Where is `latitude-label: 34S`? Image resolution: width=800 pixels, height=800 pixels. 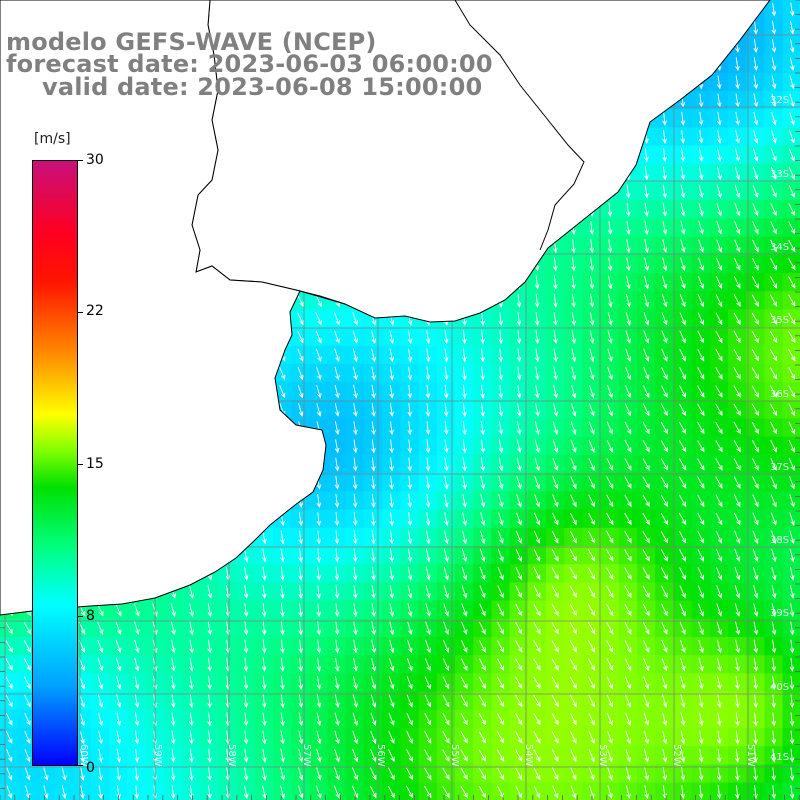 latitude-label: 34S is located at coordinates (779, 247).